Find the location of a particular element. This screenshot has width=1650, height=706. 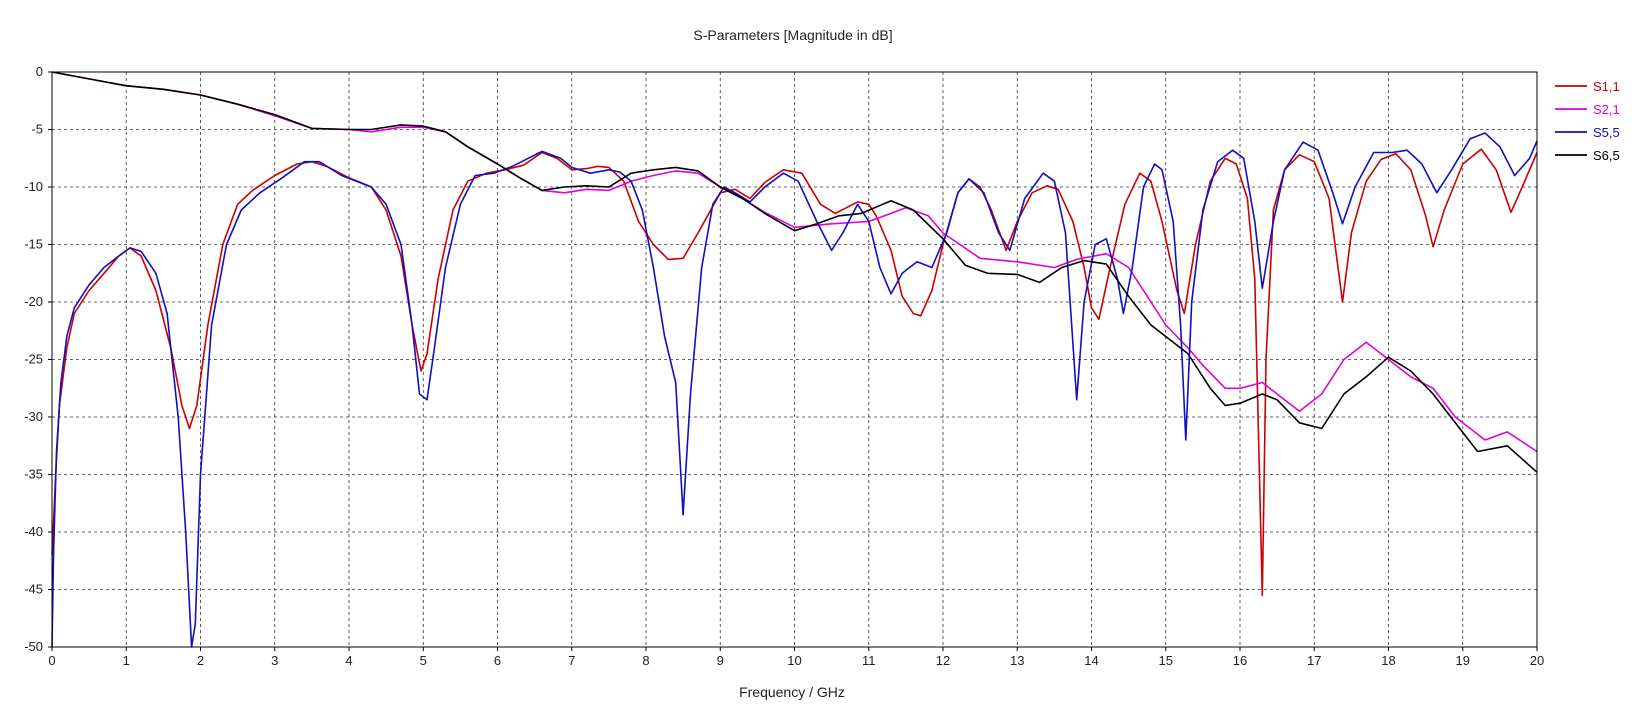

y-tick-label-4: -20 is located at coordinates (33, 301).